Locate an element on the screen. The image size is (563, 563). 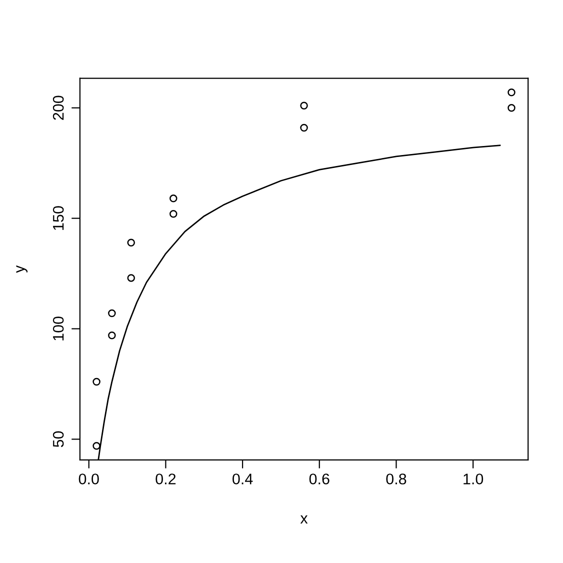
x-tick-label: 0.0 is located at coordinates (88, 479).